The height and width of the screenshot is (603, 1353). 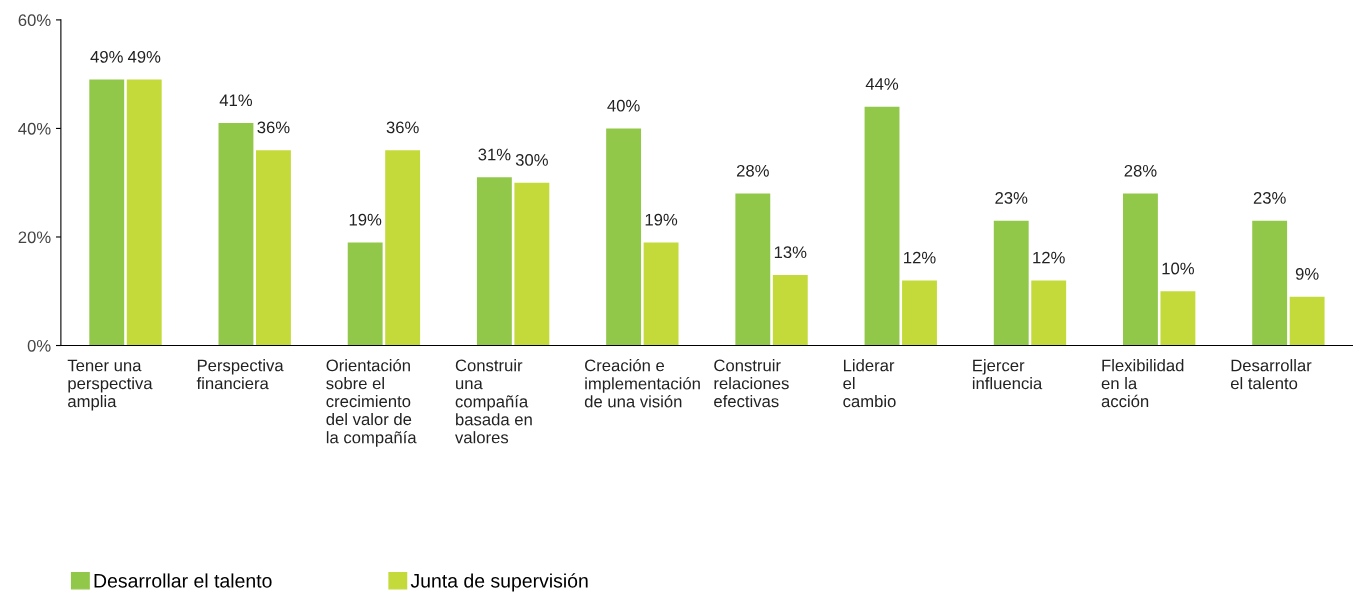 I want to click on y-tick-label: 40%, so click(x=34, y=128).